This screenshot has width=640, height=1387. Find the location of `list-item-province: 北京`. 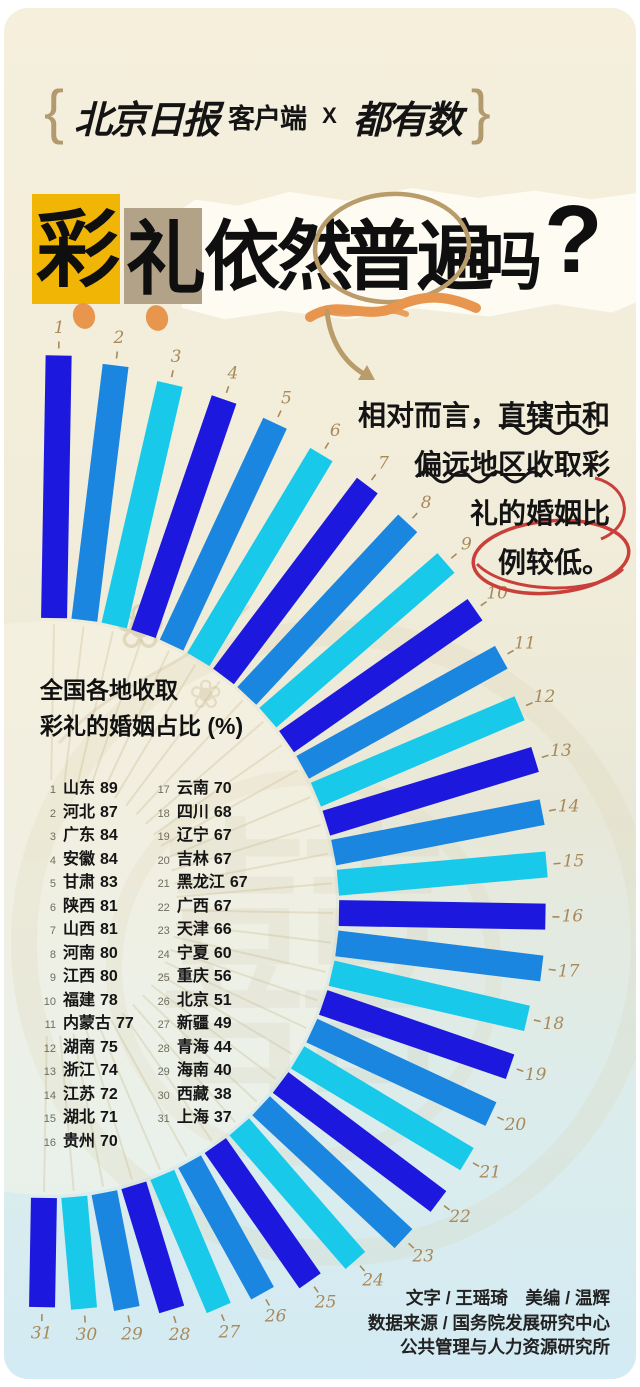

list-item-province: 北京 is located at coordinates (192, 1000).